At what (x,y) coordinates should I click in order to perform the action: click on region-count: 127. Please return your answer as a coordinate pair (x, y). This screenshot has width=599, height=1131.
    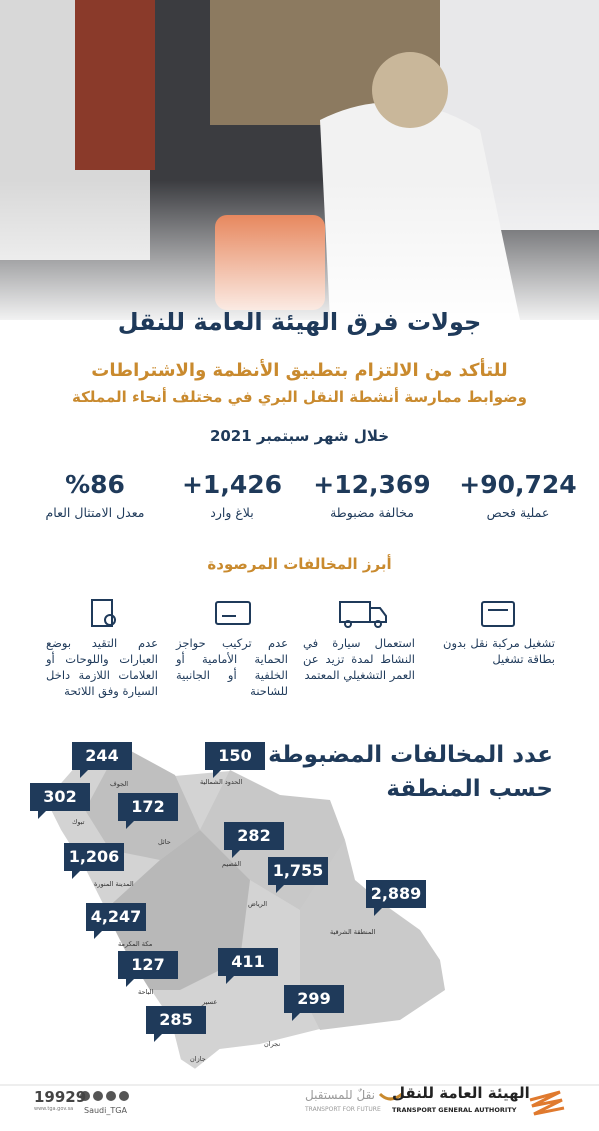
    Looking at the image, I should click on (148, 969).